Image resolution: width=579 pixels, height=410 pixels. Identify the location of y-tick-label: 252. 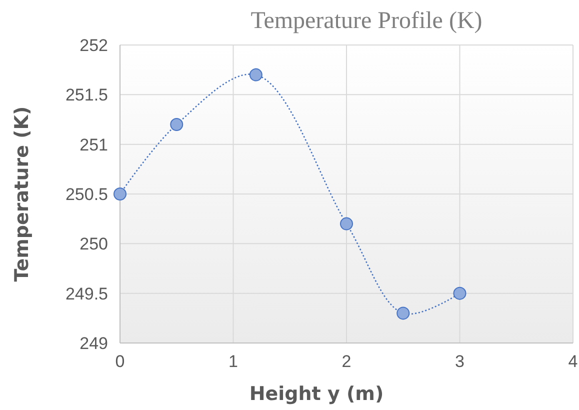
(94, 45).